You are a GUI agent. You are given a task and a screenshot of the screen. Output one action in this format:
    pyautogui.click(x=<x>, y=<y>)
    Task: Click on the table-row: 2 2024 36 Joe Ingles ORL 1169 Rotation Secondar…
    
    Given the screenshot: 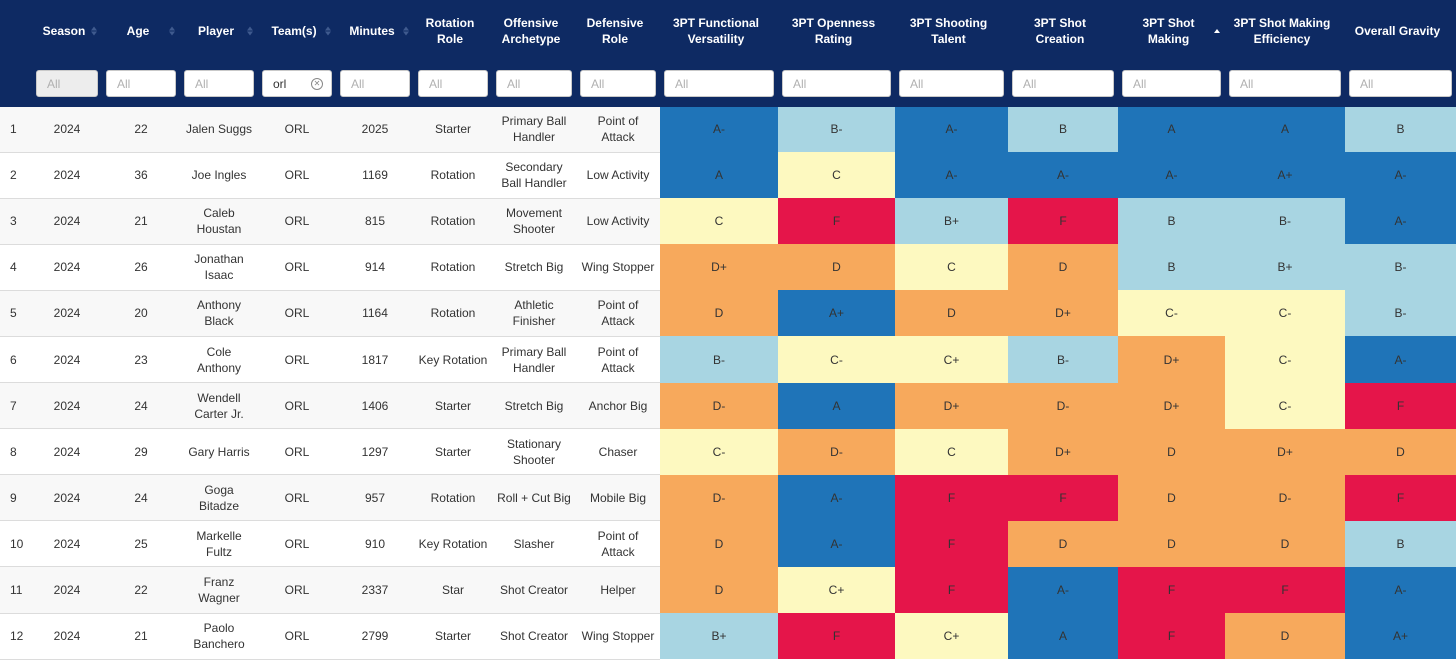 What is the action you would take?
    pyautogui.click(x=728, y=175)
    